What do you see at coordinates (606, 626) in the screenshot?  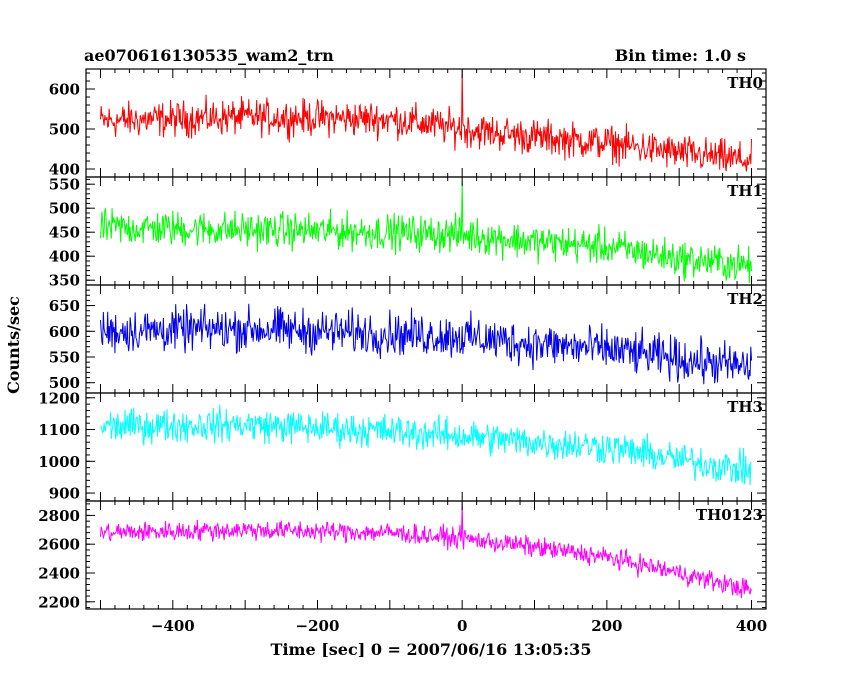 I see `x-tick-label: 200` at bounding box center [606, 626].